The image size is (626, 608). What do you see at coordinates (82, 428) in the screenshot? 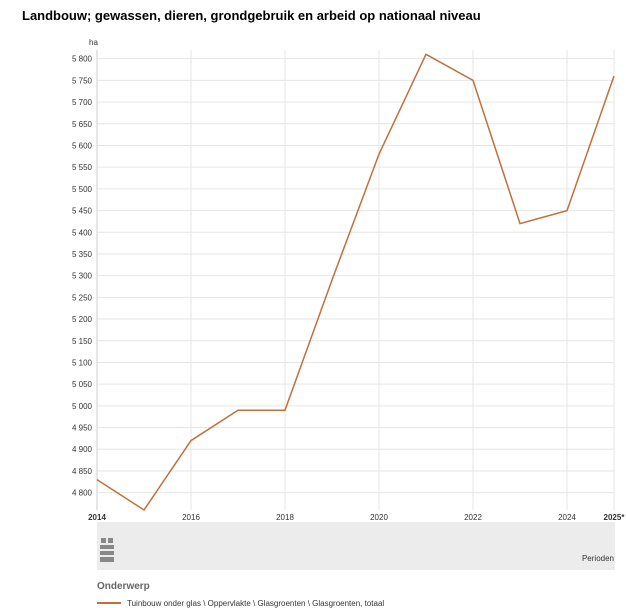
I see `y-tick-label: 4 950` at bounding box center [82, 428].